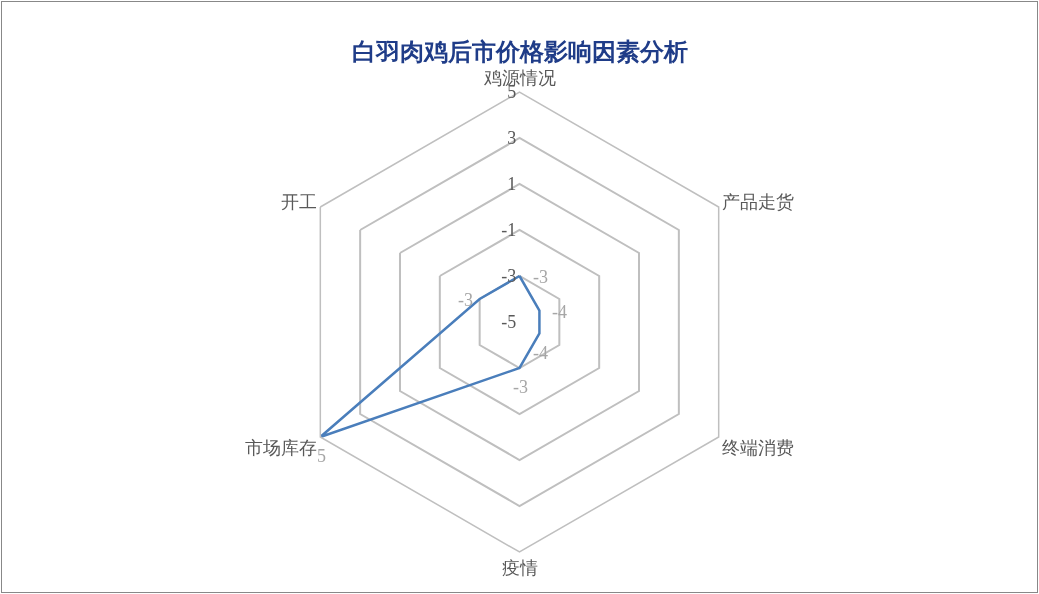 The width and height of the screenshot is (1039, 594). Describe the element at coordinates (512, 137) in the screenshot. I see `y-tick-label: 3` at that location.